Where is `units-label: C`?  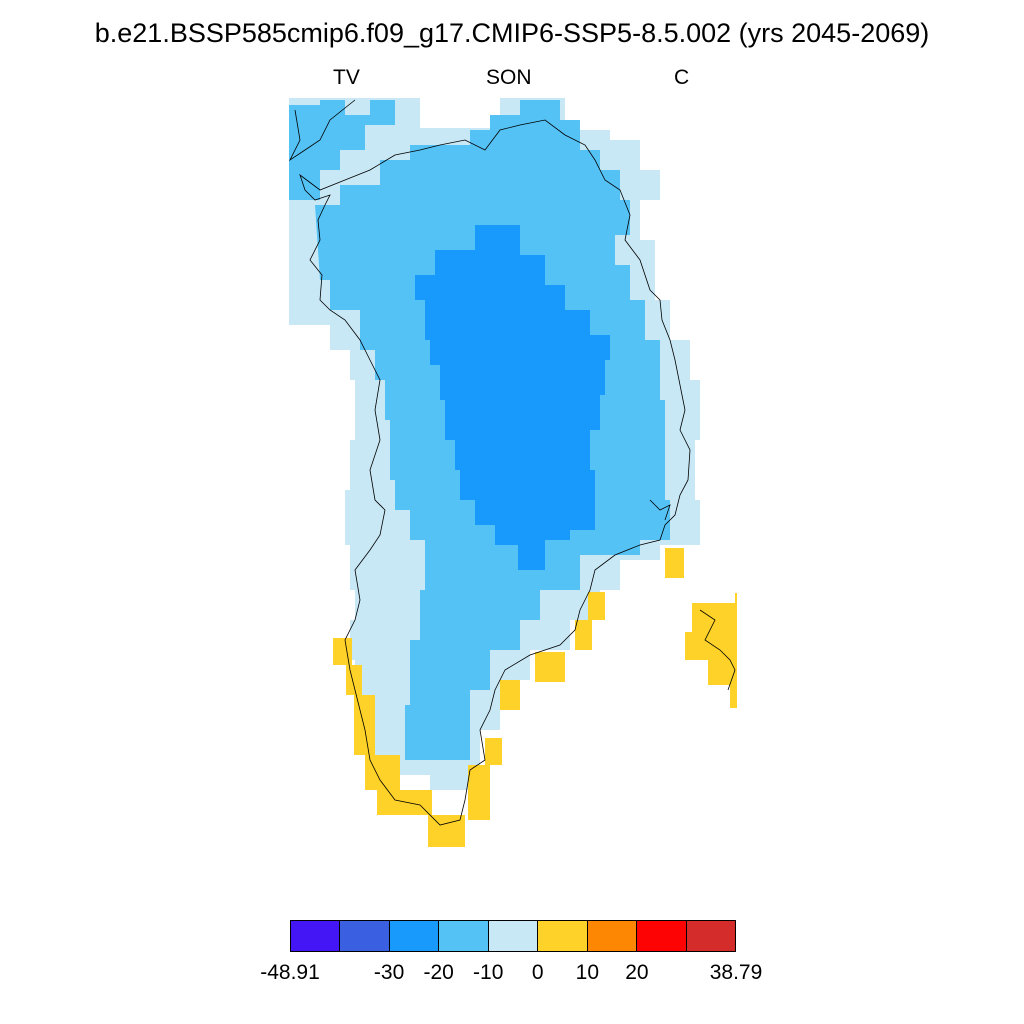
units-label: C is located at coordinates (682, 77).